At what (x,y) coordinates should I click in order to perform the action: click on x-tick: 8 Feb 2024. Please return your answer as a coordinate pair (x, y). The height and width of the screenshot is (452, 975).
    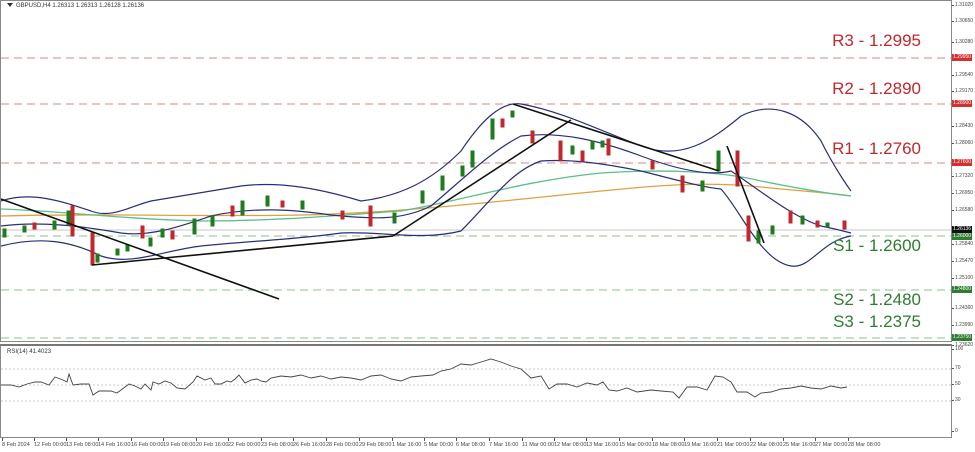
    Looking at the image, I should click on (16, 443).